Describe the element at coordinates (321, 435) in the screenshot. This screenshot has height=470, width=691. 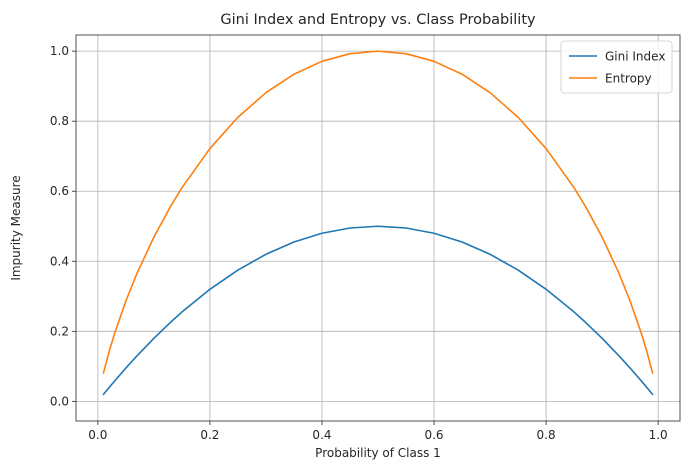
I see `x-tick-label: 0.4` at that location.